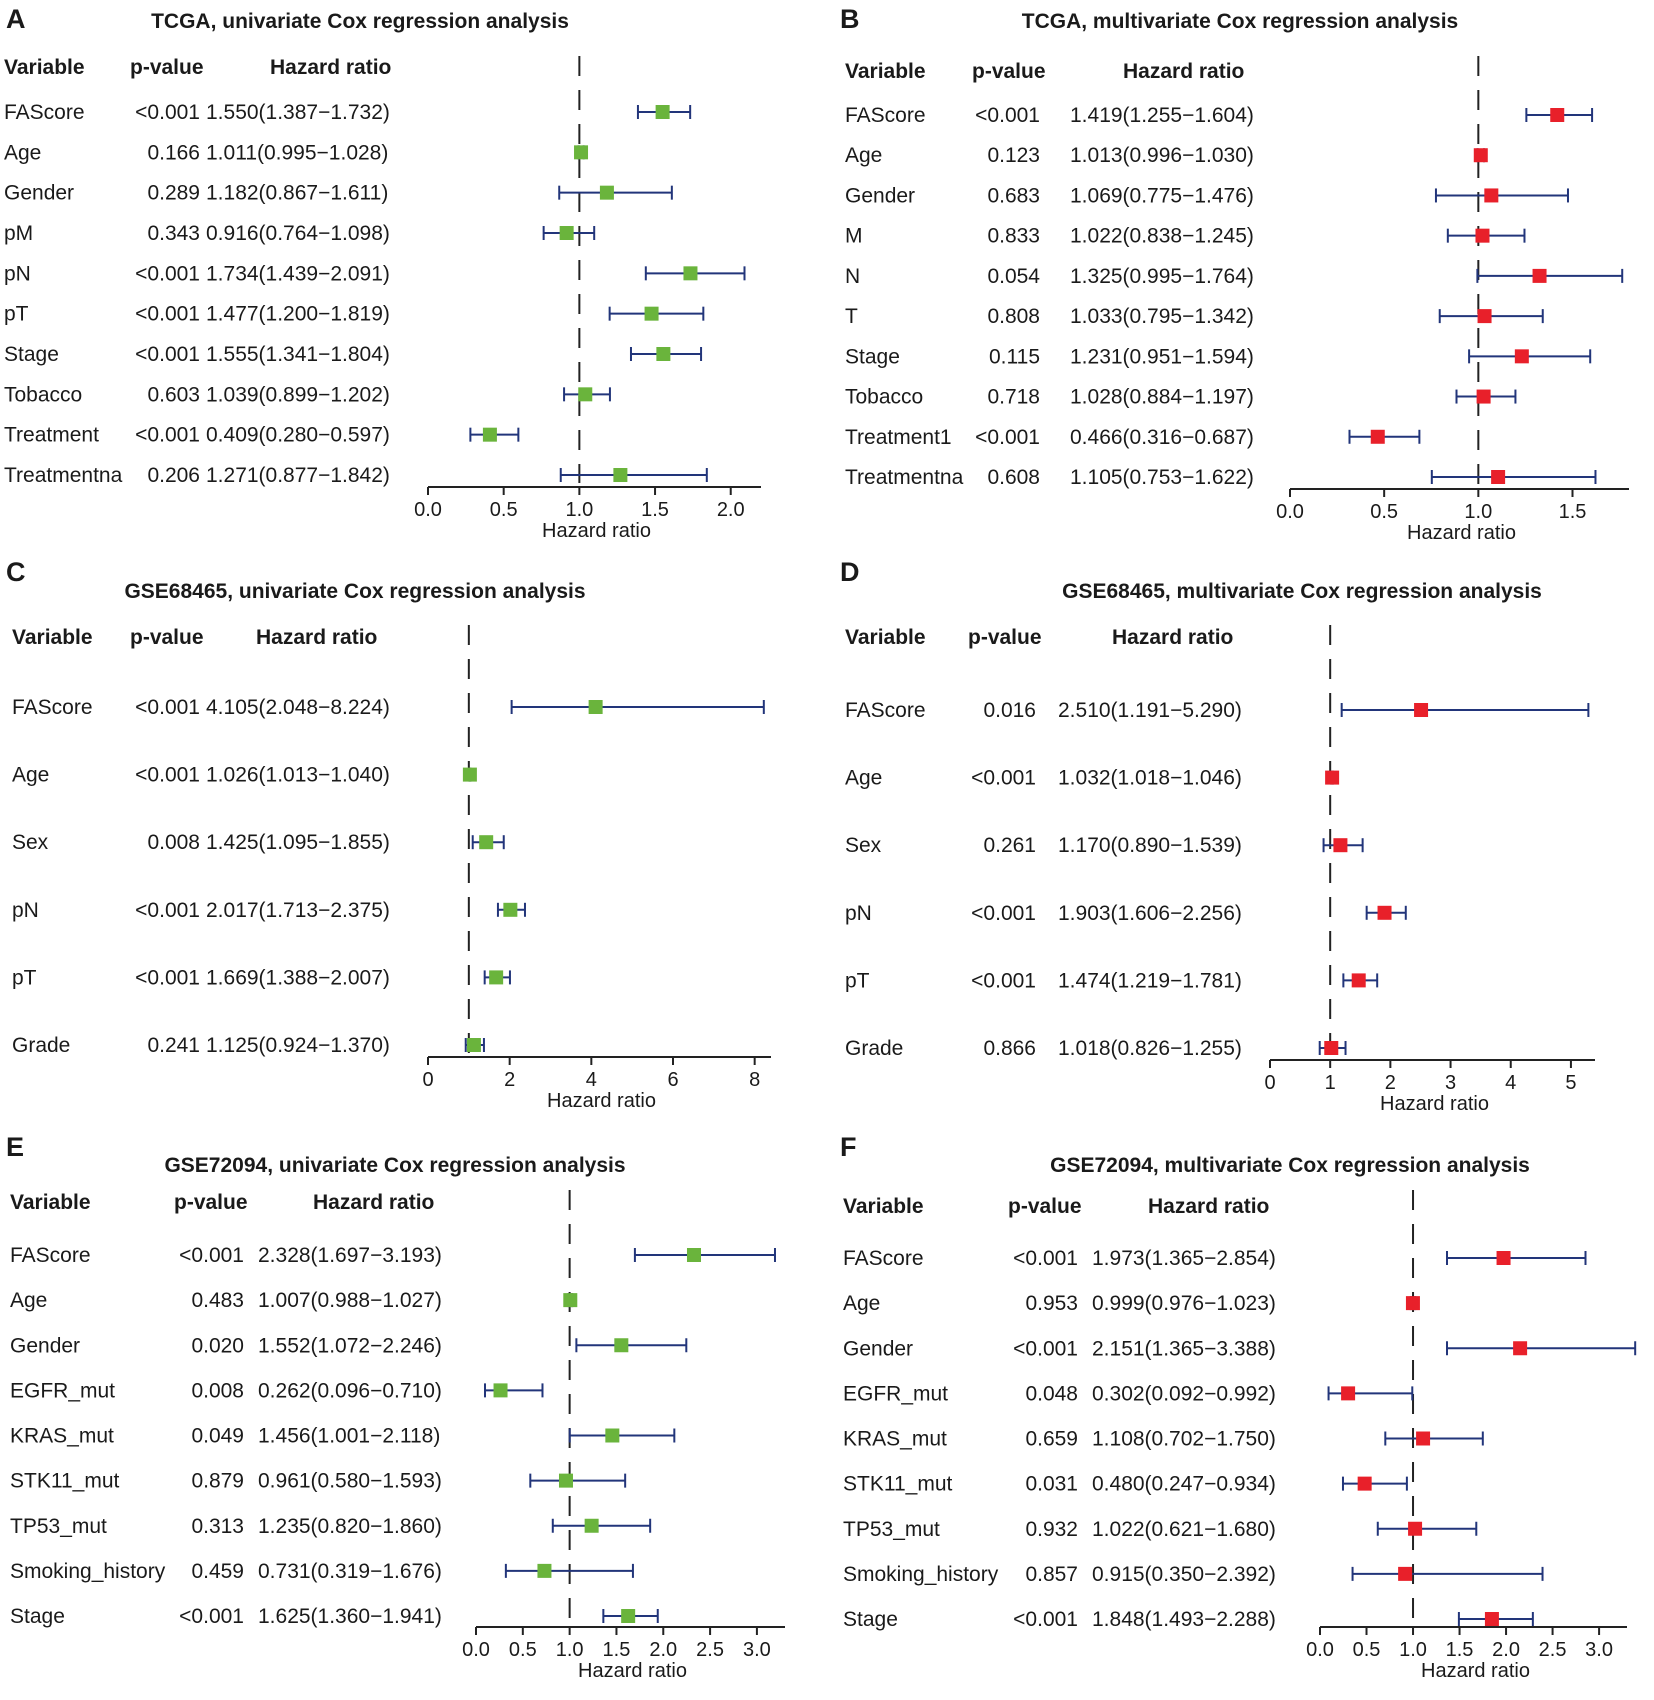 The image size is (1654, 1700). What do you see at coordinates (1269, 1083) in the screenshot?
I see `x-tick-label: 0` at bounding box center [1269, 1083].